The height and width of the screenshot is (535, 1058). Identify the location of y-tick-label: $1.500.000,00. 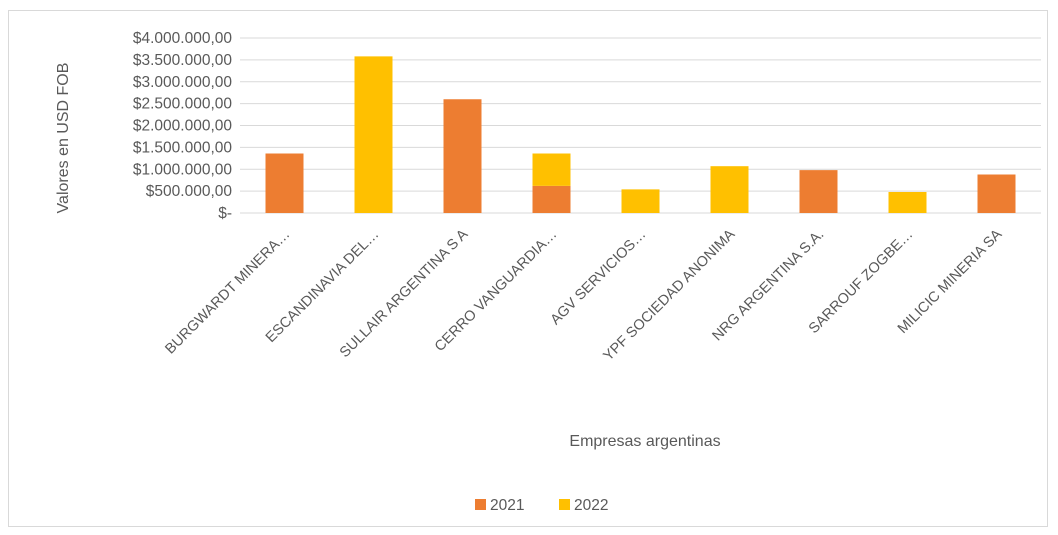
(183, 147).